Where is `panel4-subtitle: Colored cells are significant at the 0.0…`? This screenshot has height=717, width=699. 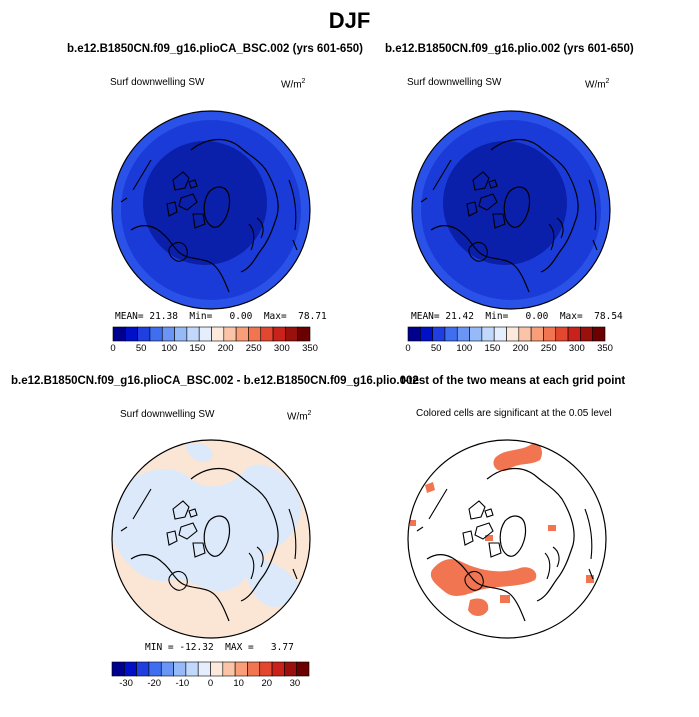 panel4-subtitle: Colored cells are significant at the 0.0… is located at coordinates (514, 413).